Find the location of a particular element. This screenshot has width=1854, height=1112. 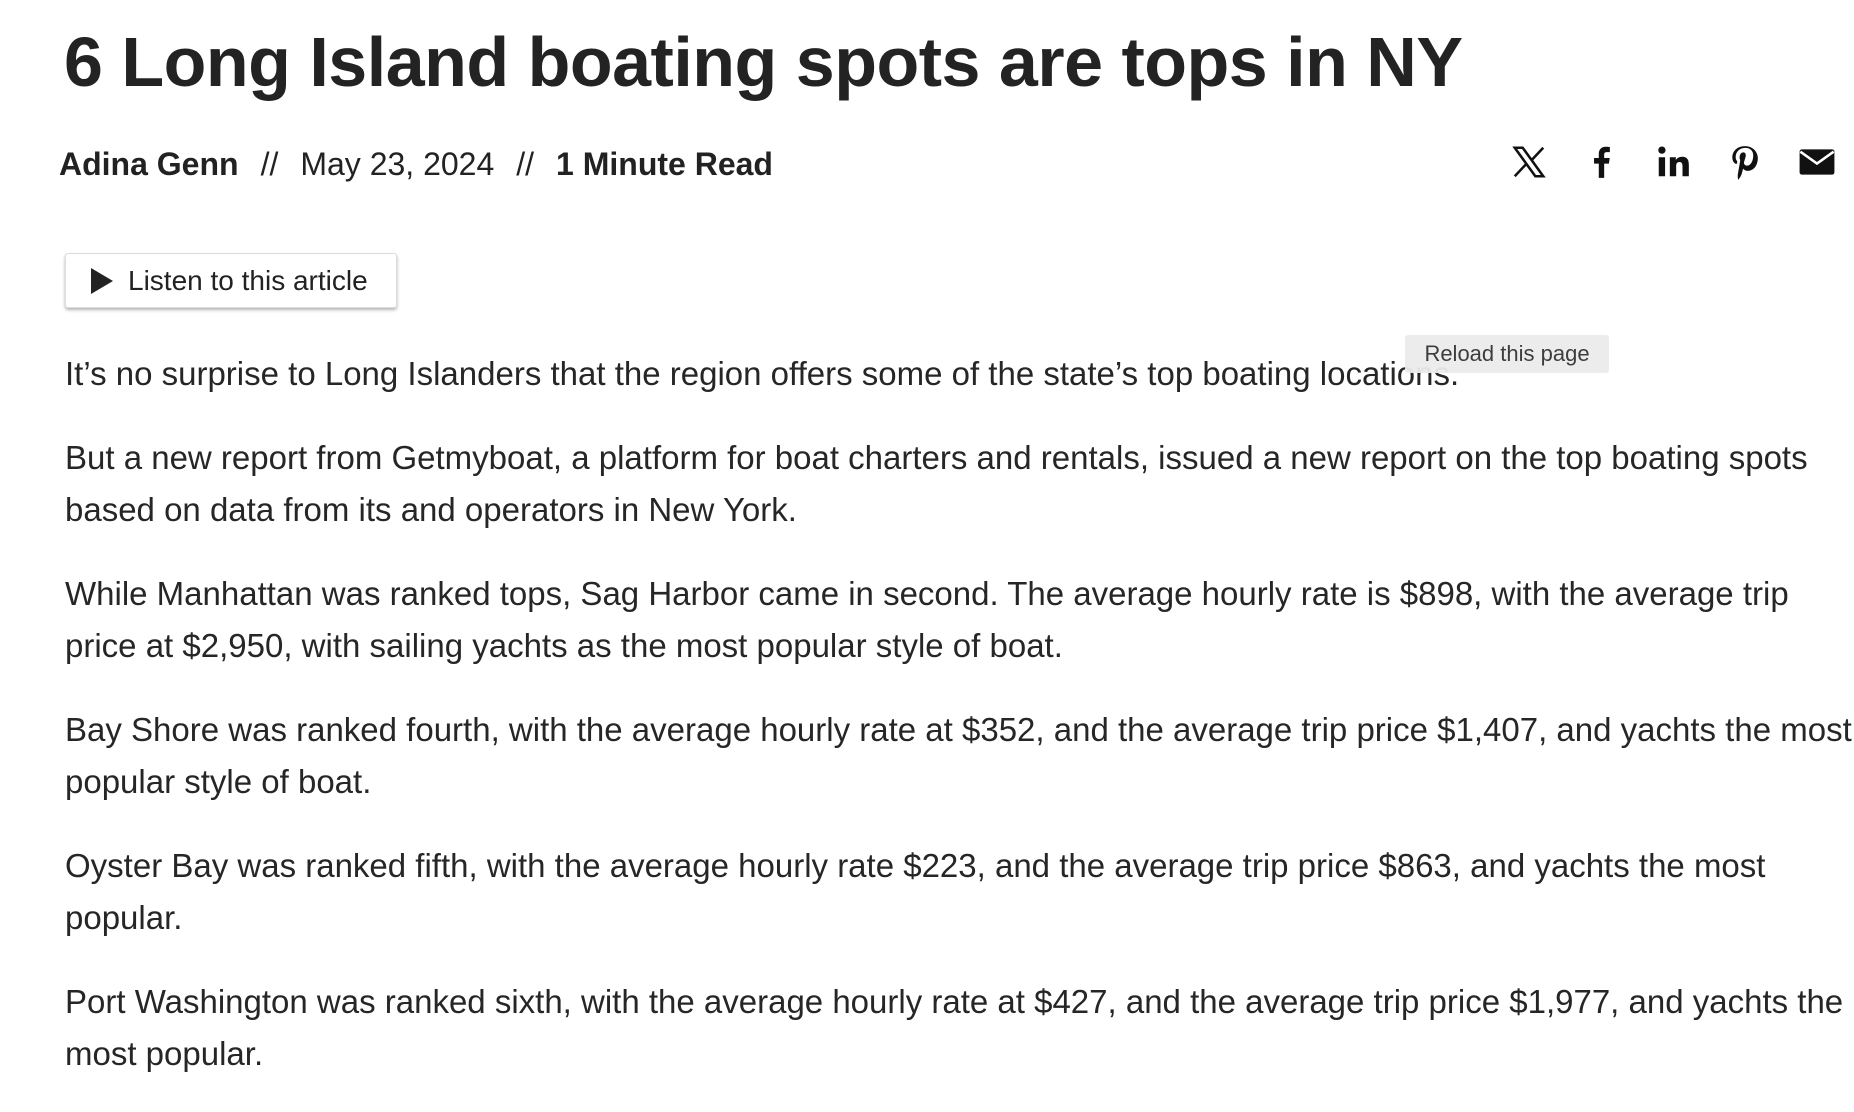

play-icon is located at coordinates (102, 280).